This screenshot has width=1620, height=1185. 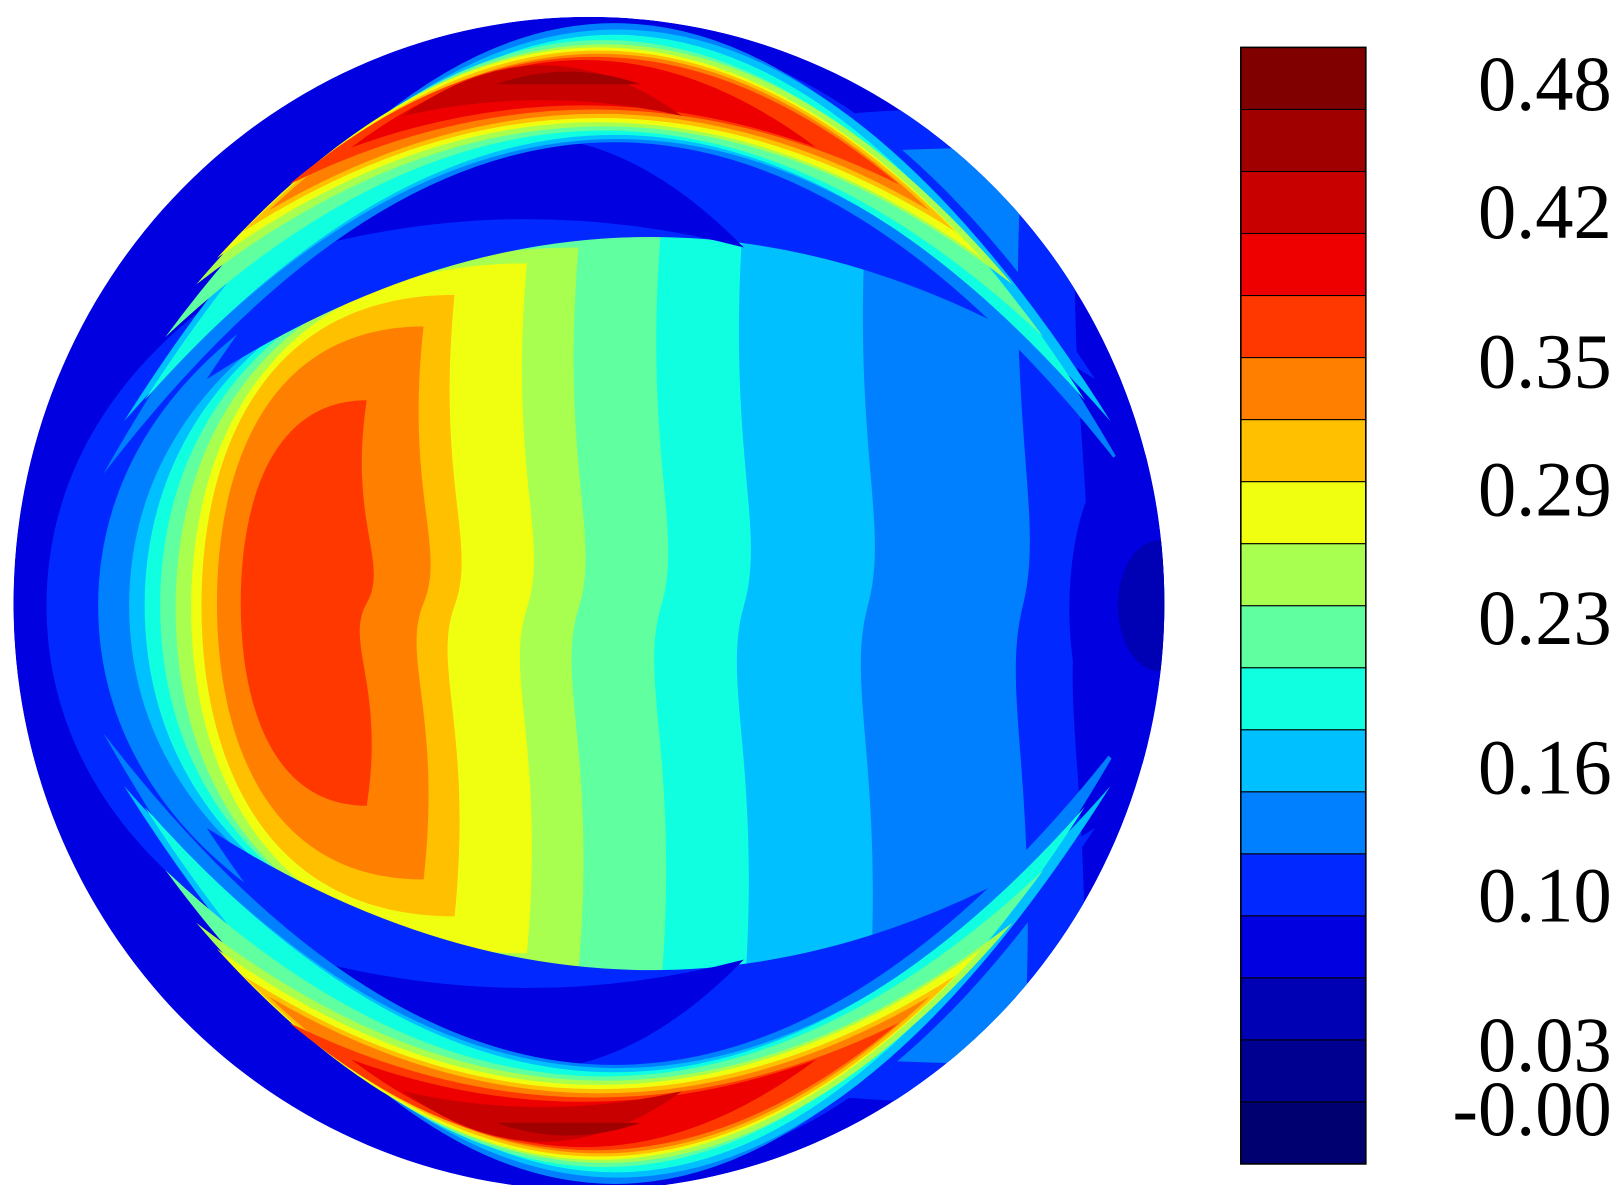 I want to click on colorbar-tick-label: 0.42, so click(x=1545, y=212).